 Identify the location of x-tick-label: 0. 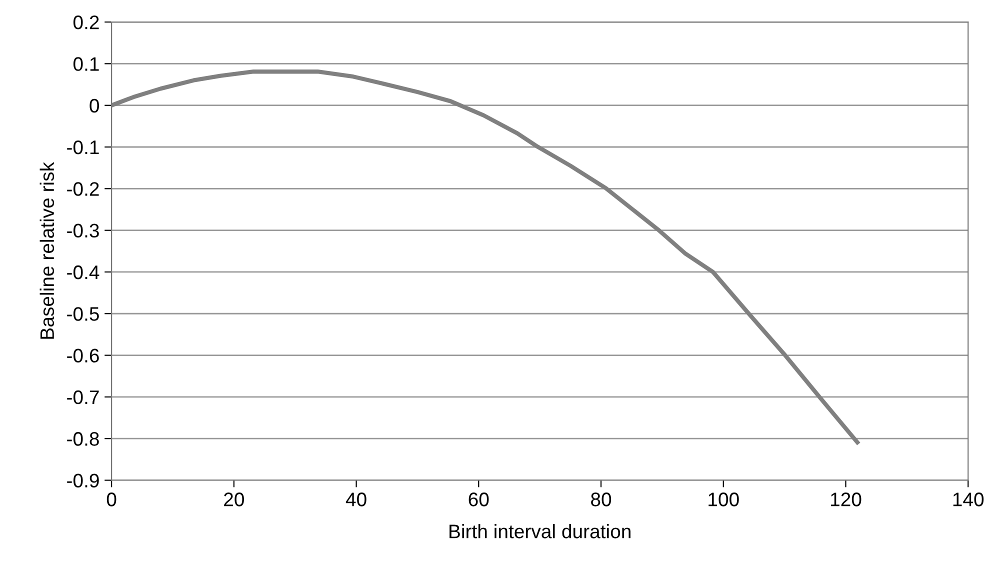
(111, 499).